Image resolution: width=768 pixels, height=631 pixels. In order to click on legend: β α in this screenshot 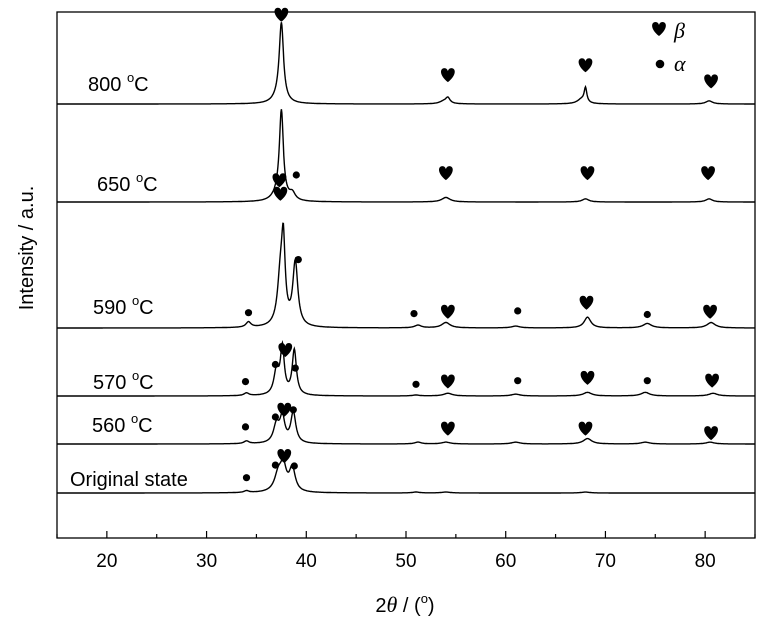, I will do `click(669, 47)`.